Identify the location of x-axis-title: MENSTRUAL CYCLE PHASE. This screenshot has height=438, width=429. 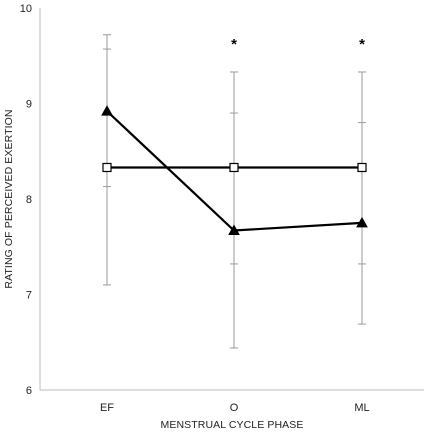
(232, 425).